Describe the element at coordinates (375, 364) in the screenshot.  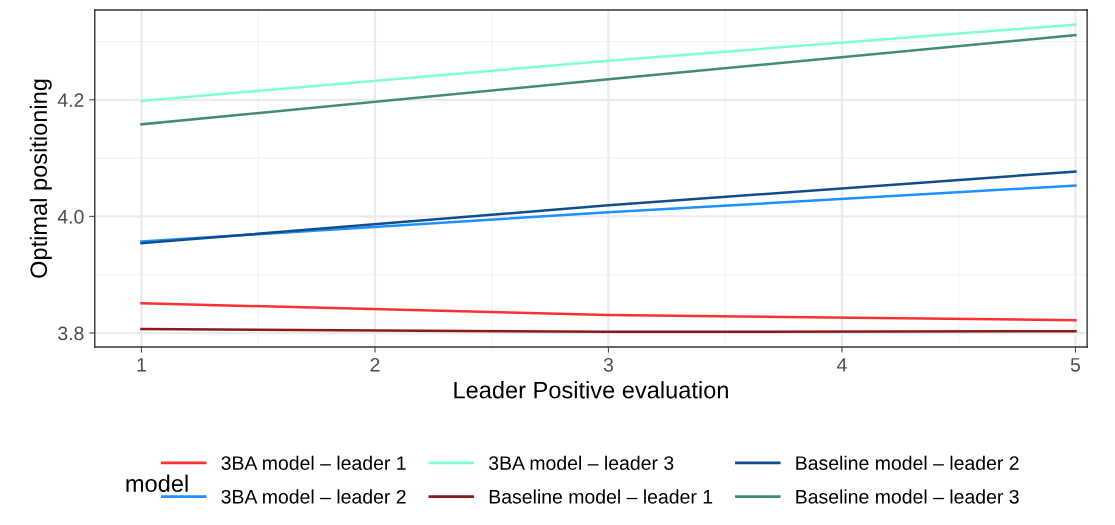
I see `x-tick-label: 2` at that location.